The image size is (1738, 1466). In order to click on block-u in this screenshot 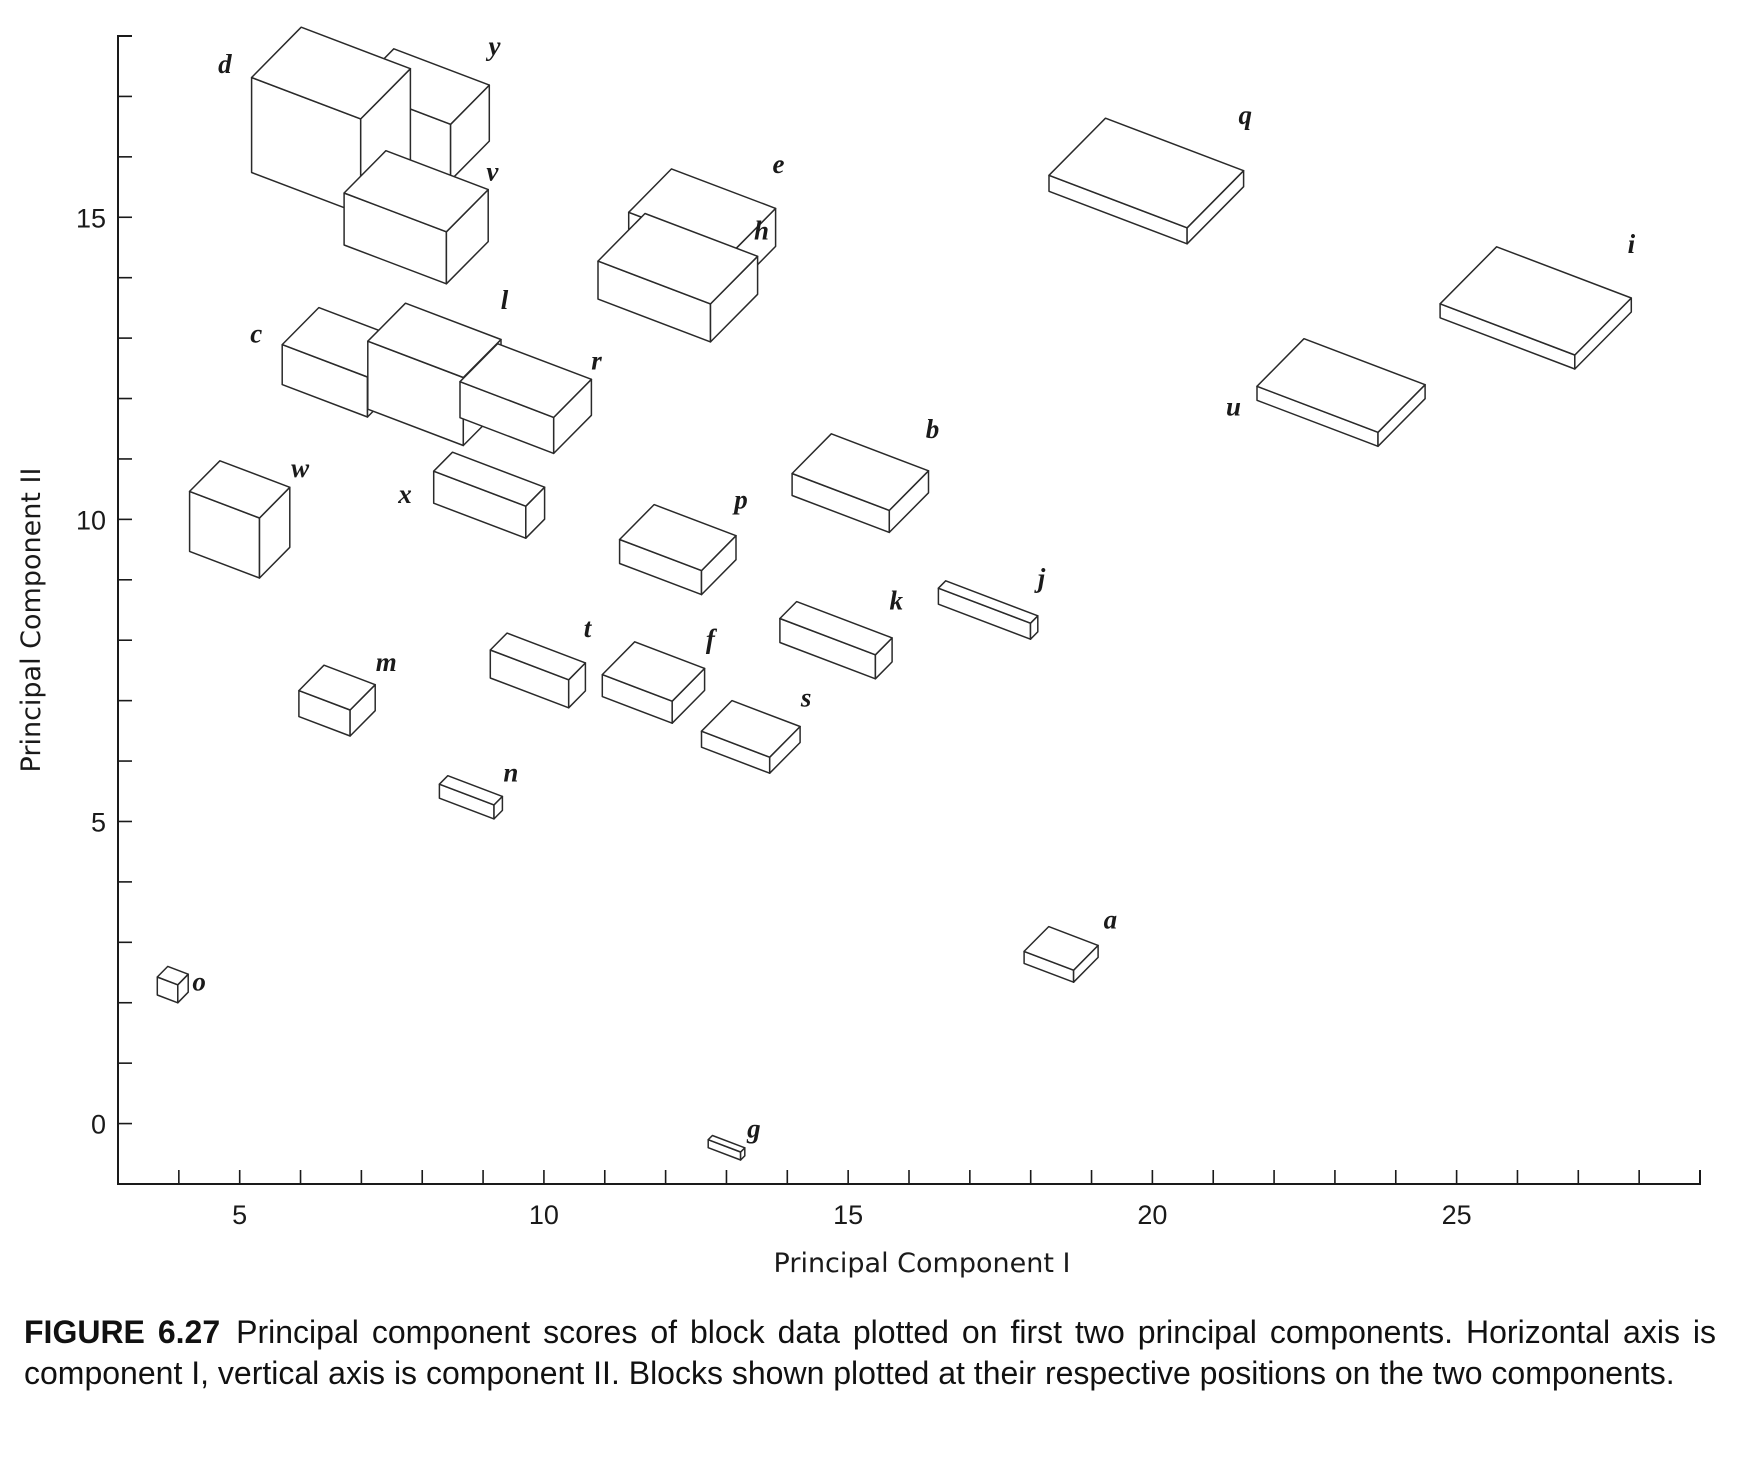, I will do `click(1341, 392)`.